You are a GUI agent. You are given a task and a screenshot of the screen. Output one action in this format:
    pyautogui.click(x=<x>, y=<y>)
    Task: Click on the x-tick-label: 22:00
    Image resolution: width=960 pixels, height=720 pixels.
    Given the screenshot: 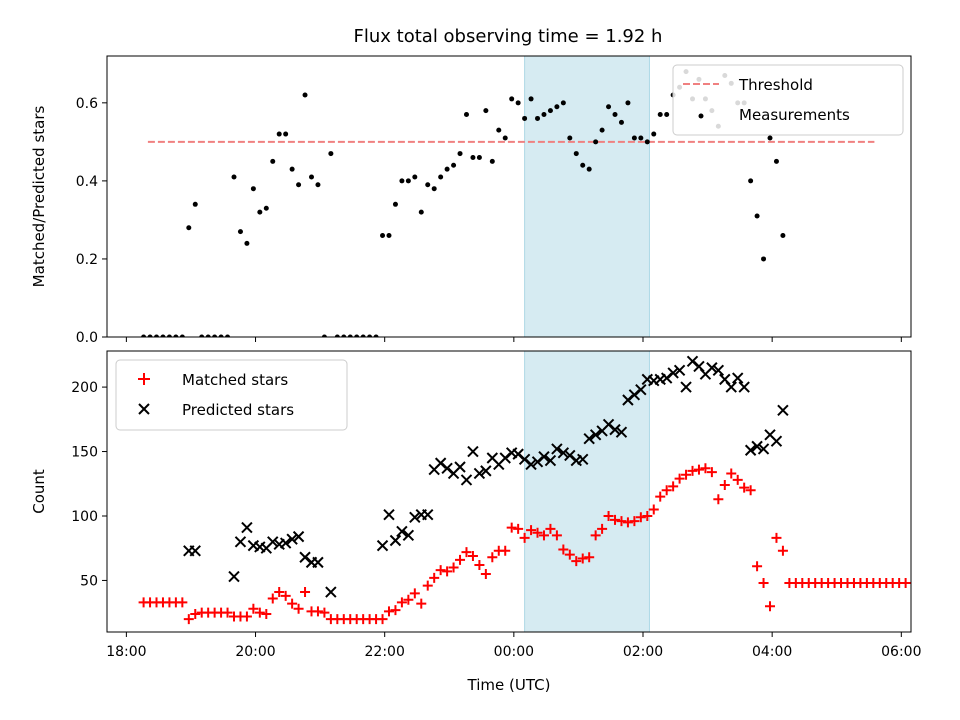 What is the action you would take?
    pyautogui.click(x=385, y=652)
    